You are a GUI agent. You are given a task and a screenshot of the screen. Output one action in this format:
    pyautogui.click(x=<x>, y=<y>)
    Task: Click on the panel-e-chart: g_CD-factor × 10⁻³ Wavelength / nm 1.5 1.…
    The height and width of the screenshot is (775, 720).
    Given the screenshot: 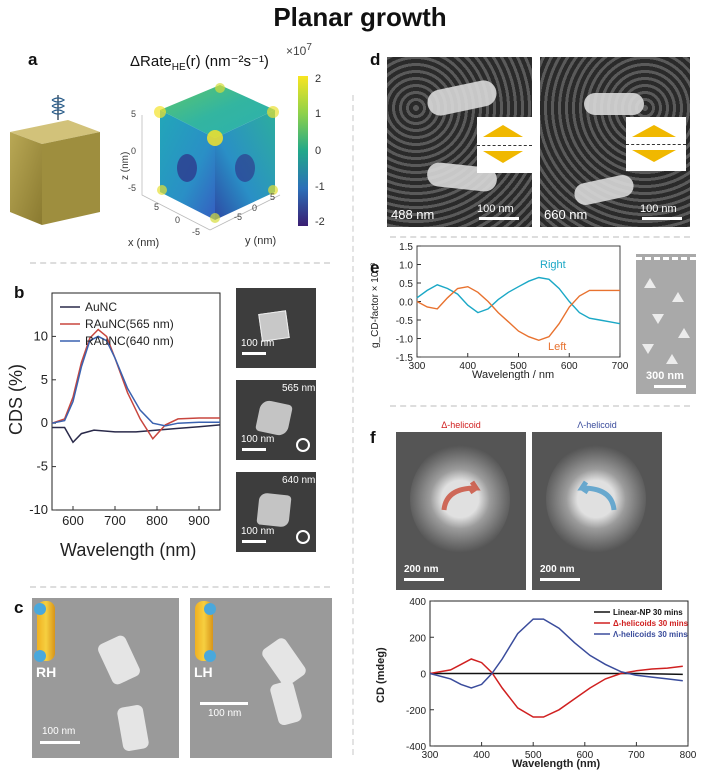 What is the action you would take?
    pyautogui.click(x=499, y=311)
    